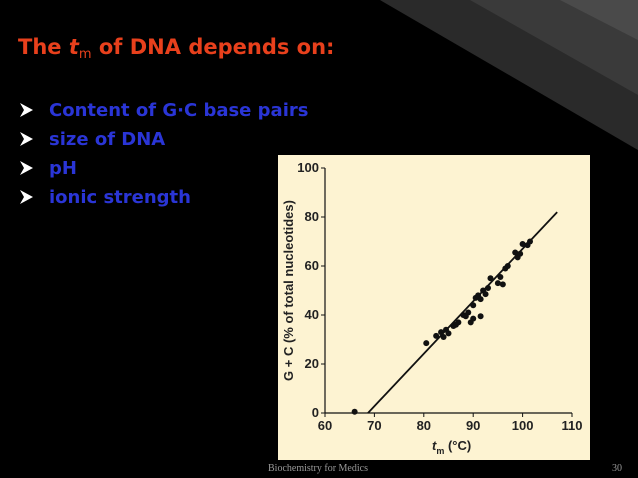 The width and height of the screenshot is (638, 478). Describe the element at coordinates (572, 425) in the screenshot. I see `x-tick-label: 110` at that location.